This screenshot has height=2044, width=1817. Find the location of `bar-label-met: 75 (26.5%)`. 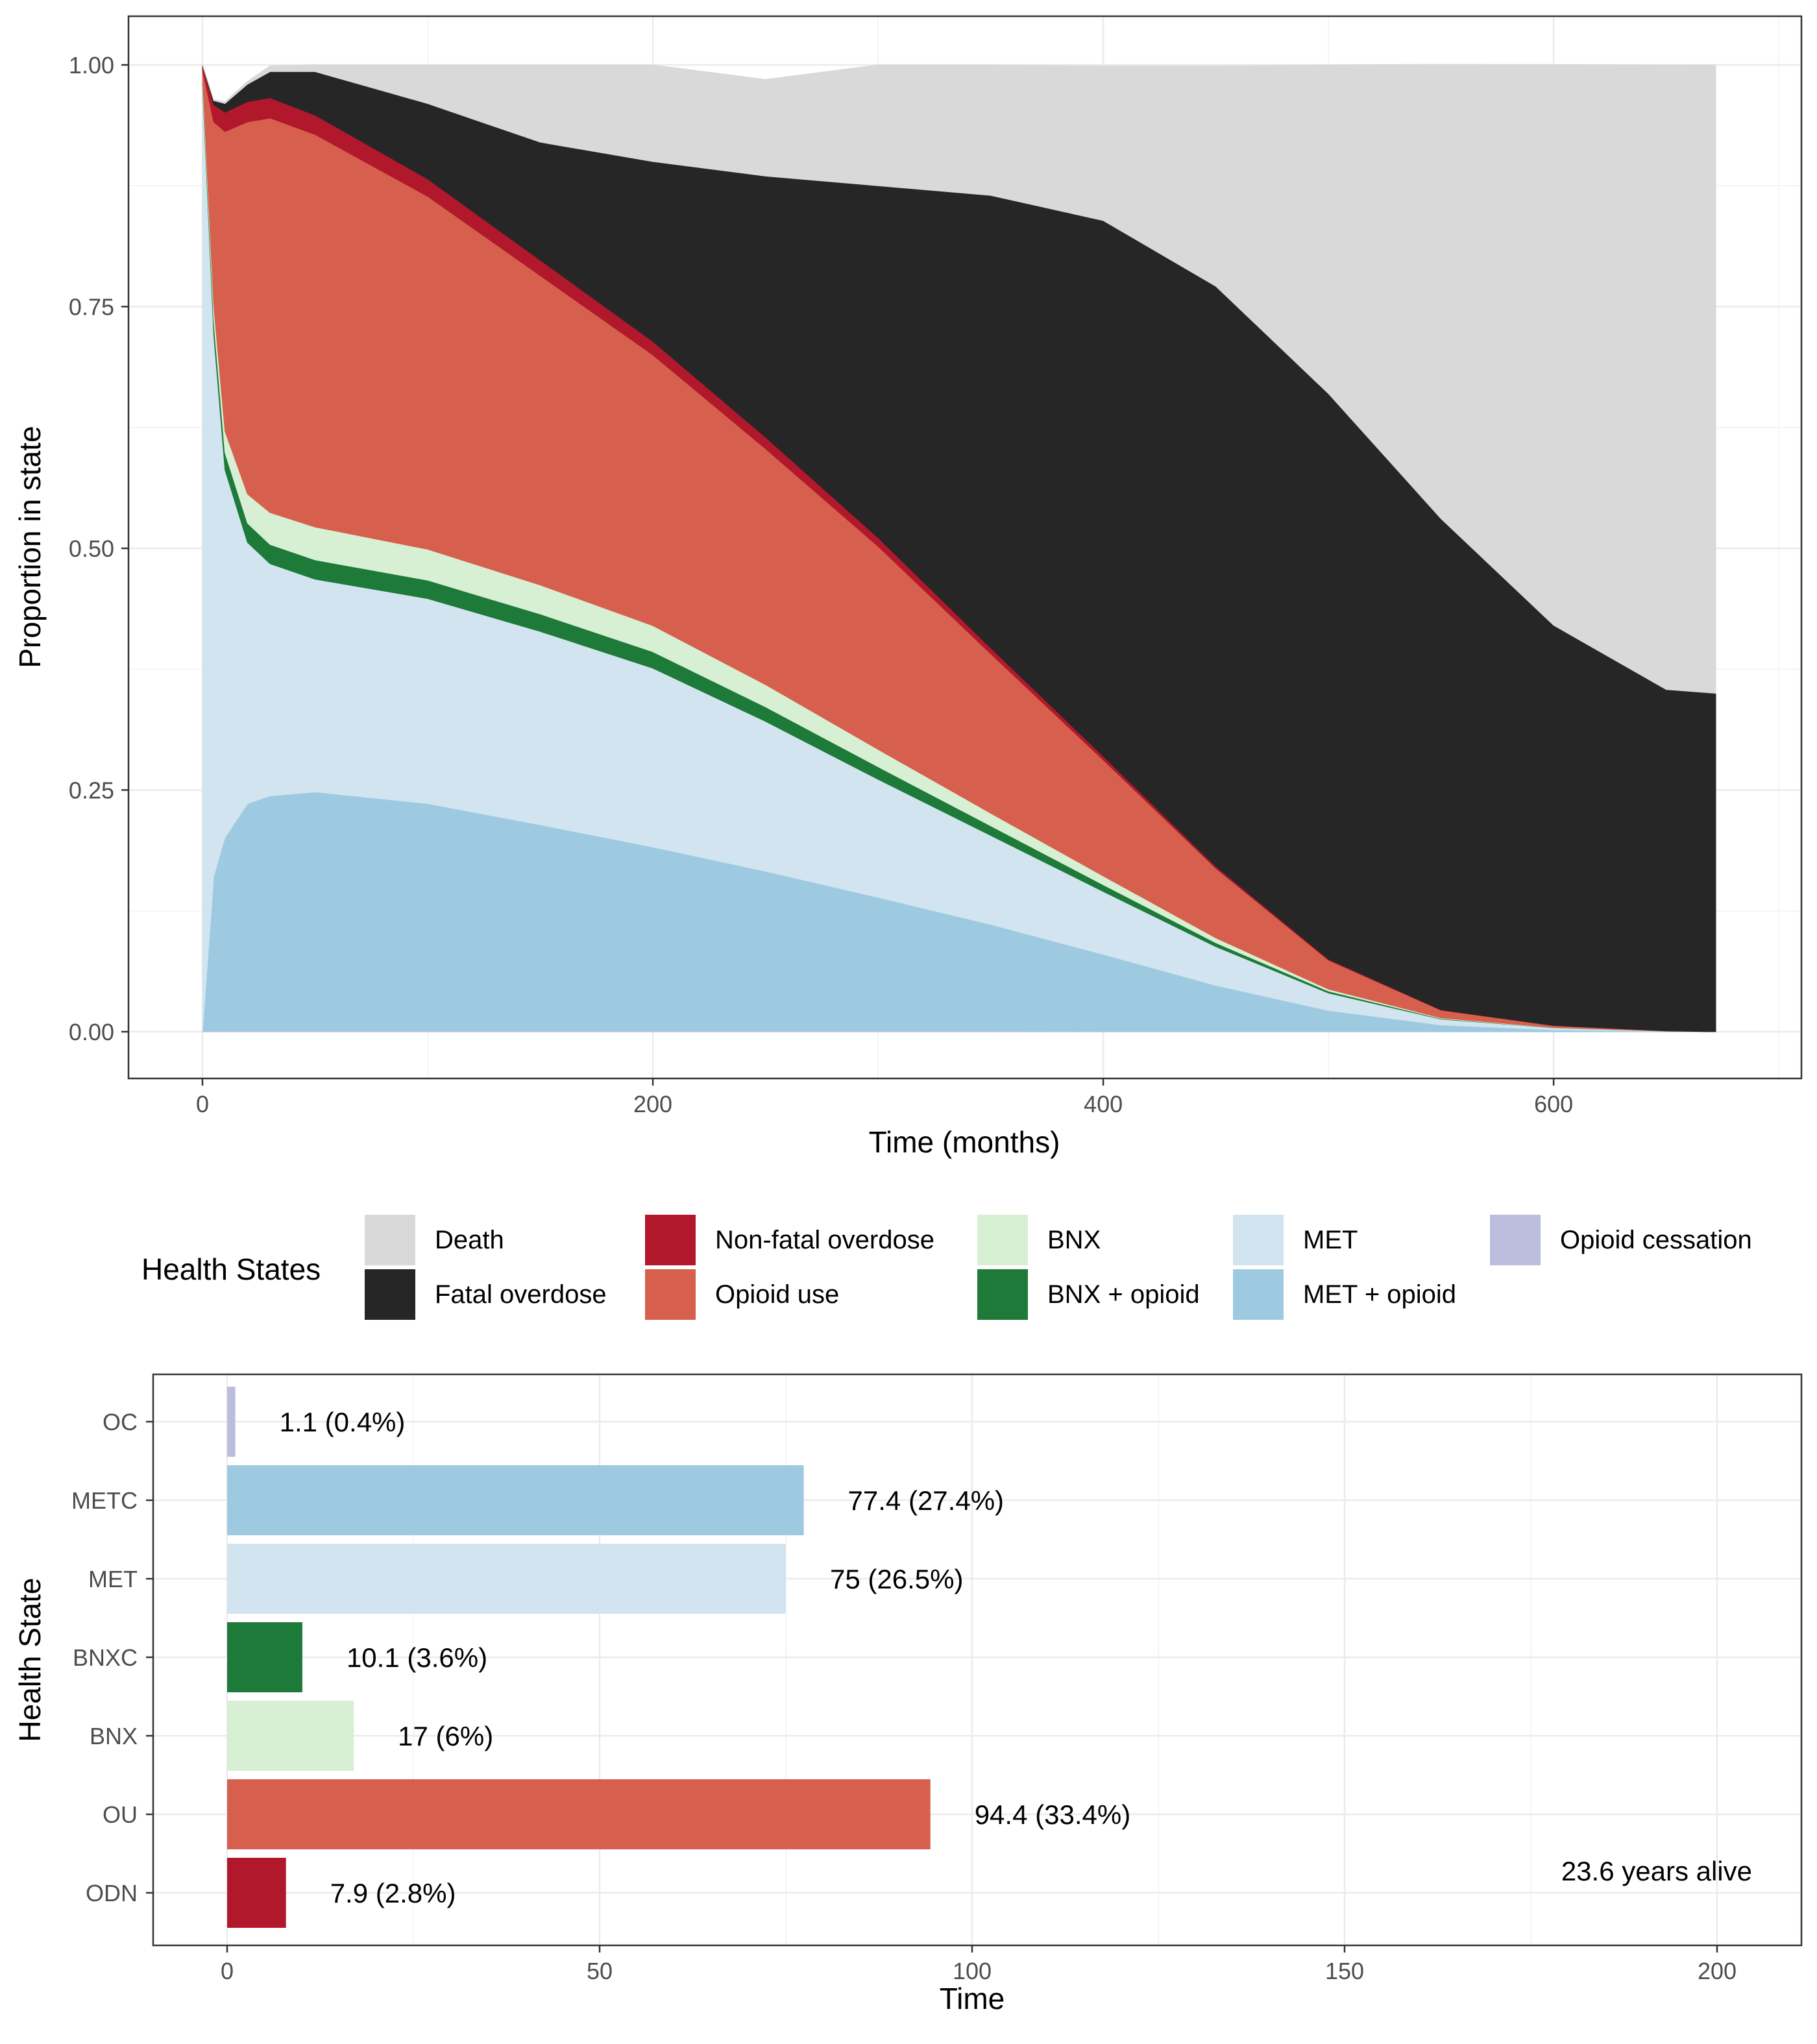

bar-label-met: 75 (26.5%) is located at coordinates (896, 1579).